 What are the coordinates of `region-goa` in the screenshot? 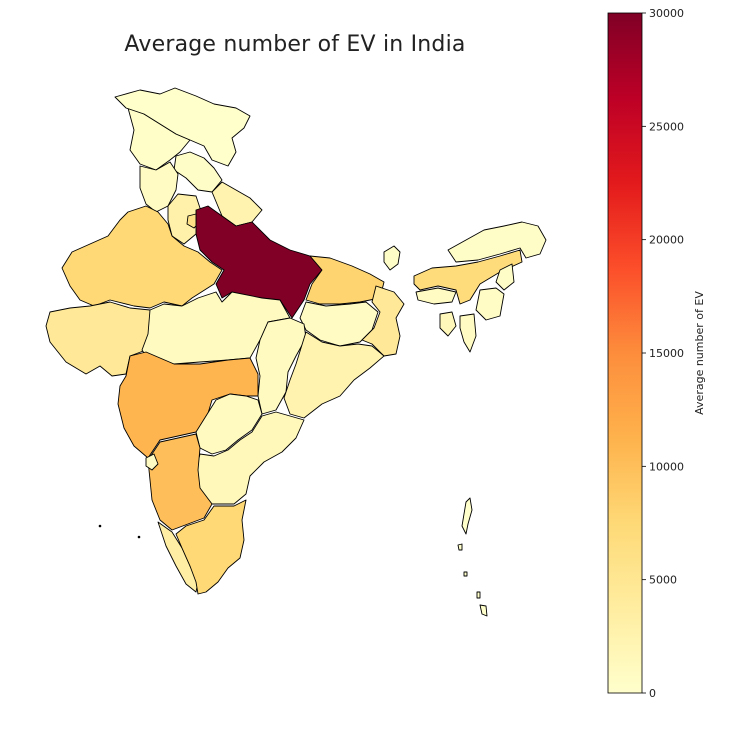 It's located at (152, 462).